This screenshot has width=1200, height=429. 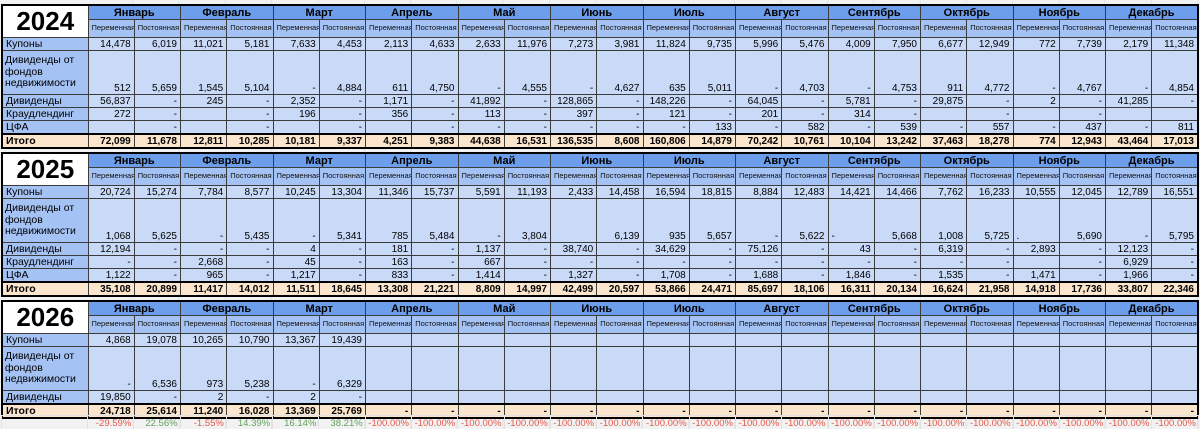 I want to click on data-cell: 11,193, so click(x=527, y=192).